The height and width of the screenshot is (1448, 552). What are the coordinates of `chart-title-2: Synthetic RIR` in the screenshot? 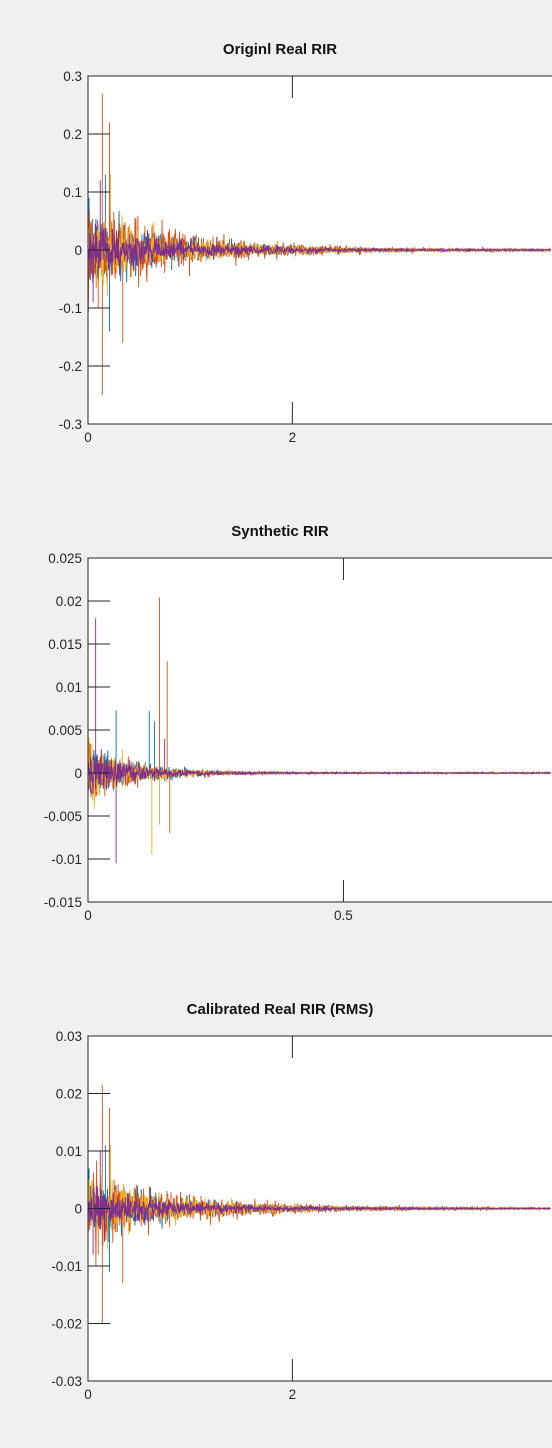 It's located at (280, 531).